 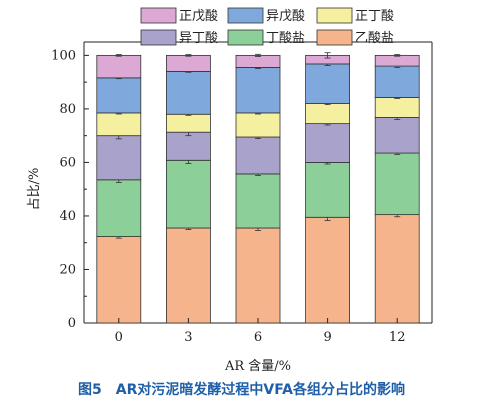 I want to click on y-tick-label: 20, so click(x=67, y=269).